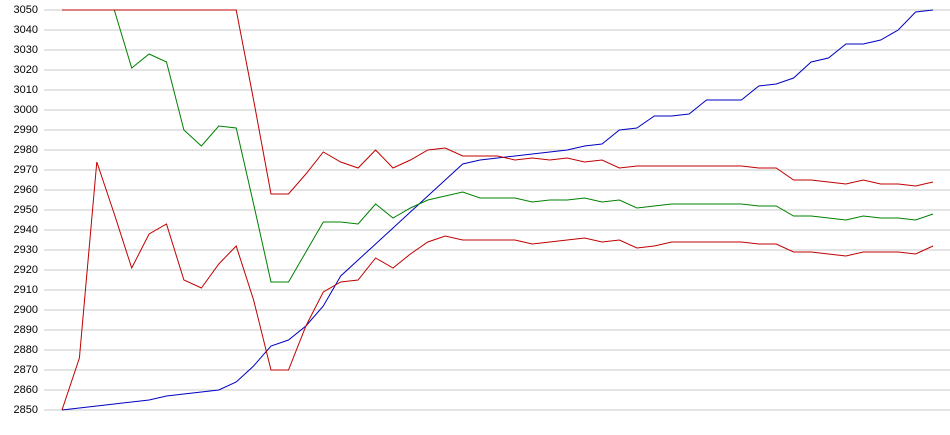  What do you see at coordinates (26, 150) in the screenshot?
I see `y-tick-label: 2980` at bounding box center [26, 150].